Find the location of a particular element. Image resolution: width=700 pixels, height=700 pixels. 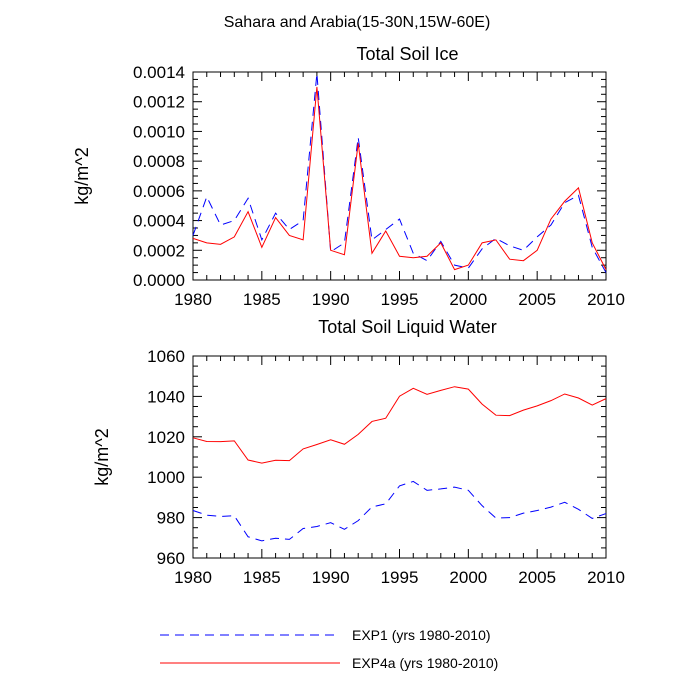

y-tick-label: 0.0002 is located at coordinates (159, 250).